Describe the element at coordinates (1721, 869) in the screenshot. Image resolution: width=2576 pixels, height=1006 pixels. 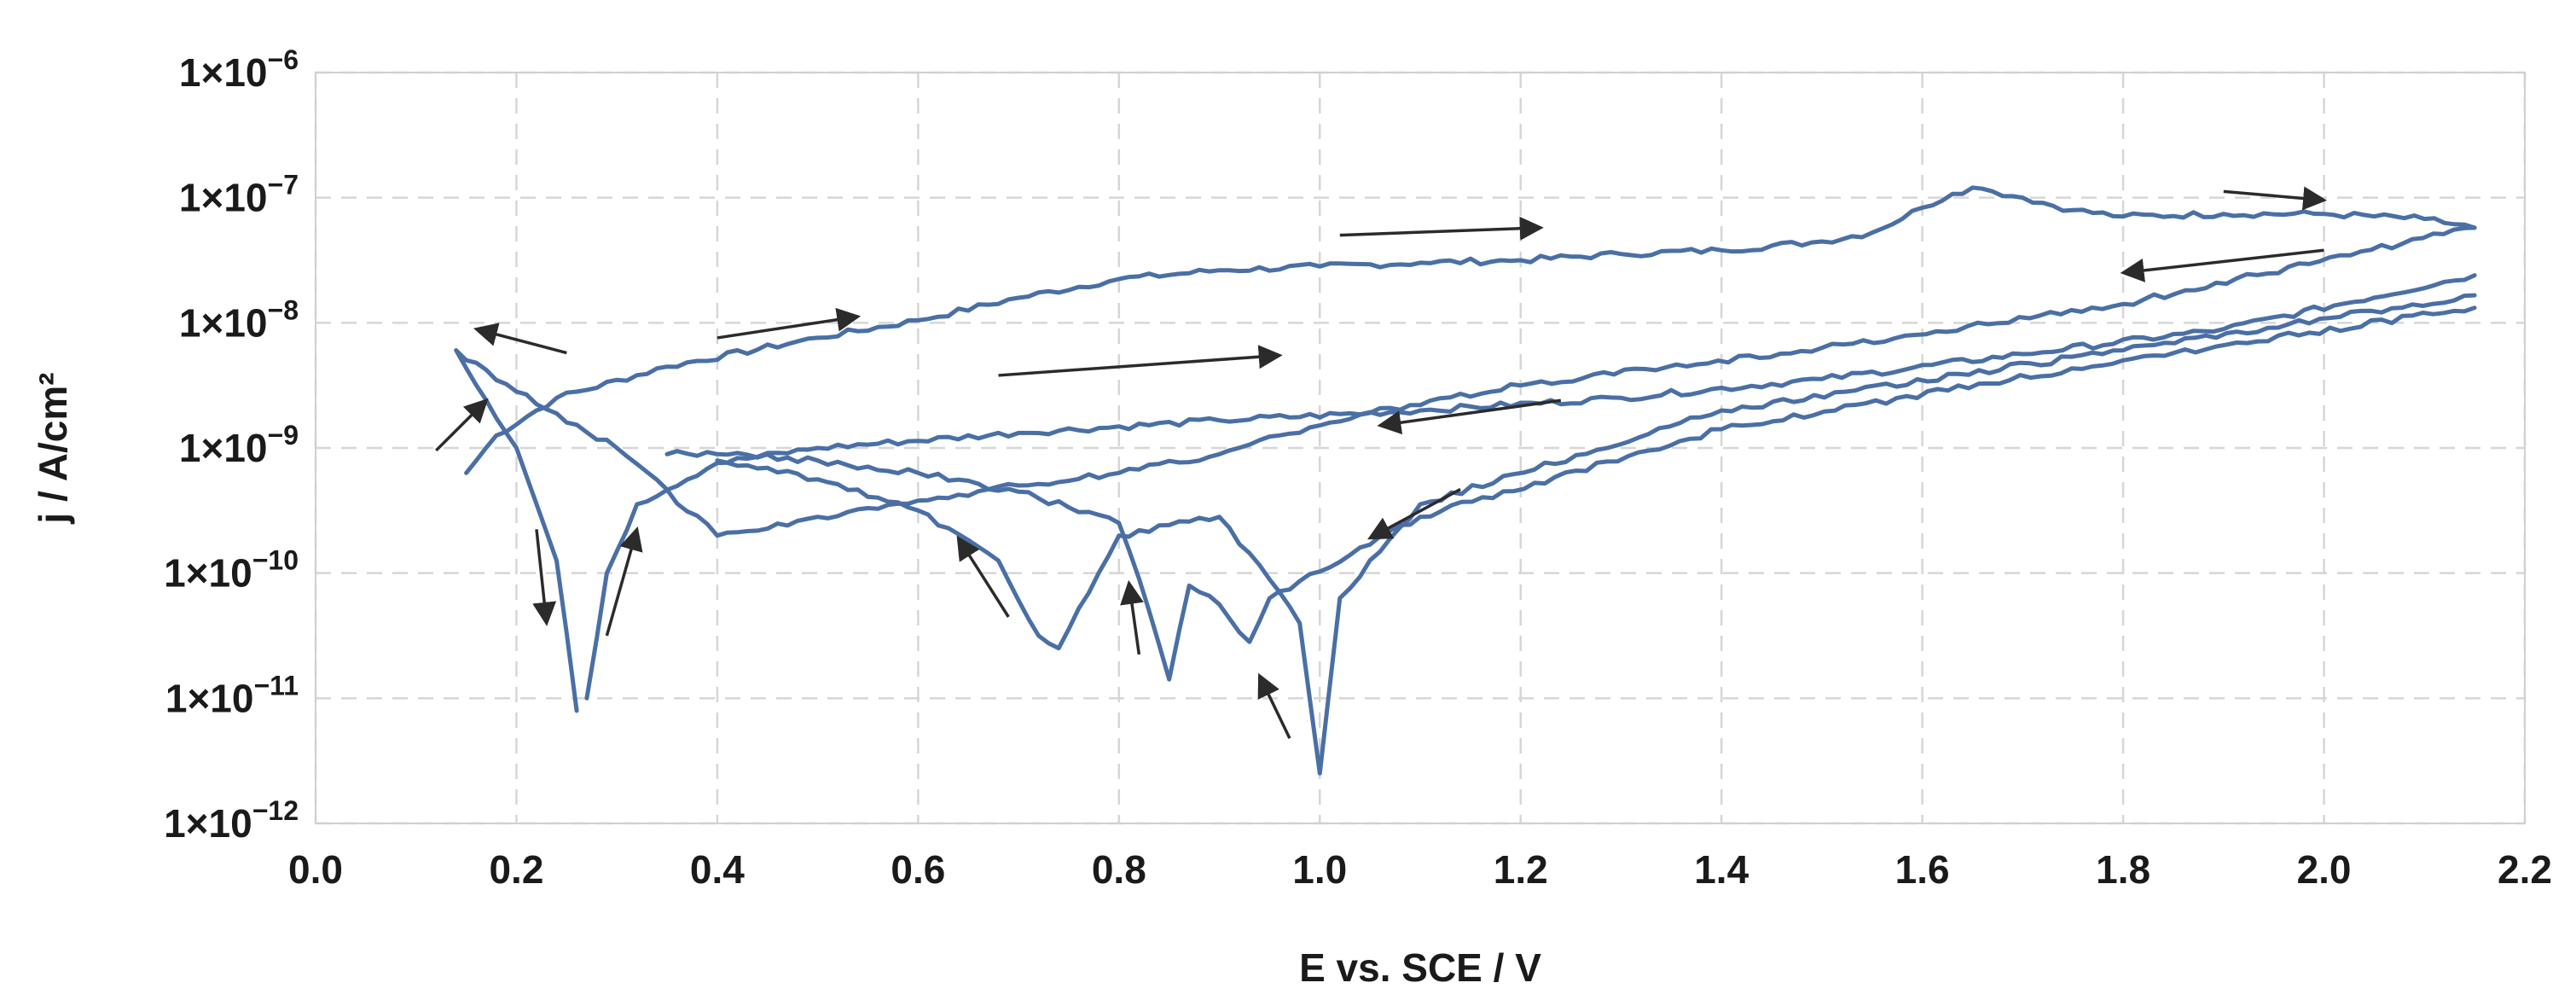
I see `x-tick-label: 1.4` at that location.